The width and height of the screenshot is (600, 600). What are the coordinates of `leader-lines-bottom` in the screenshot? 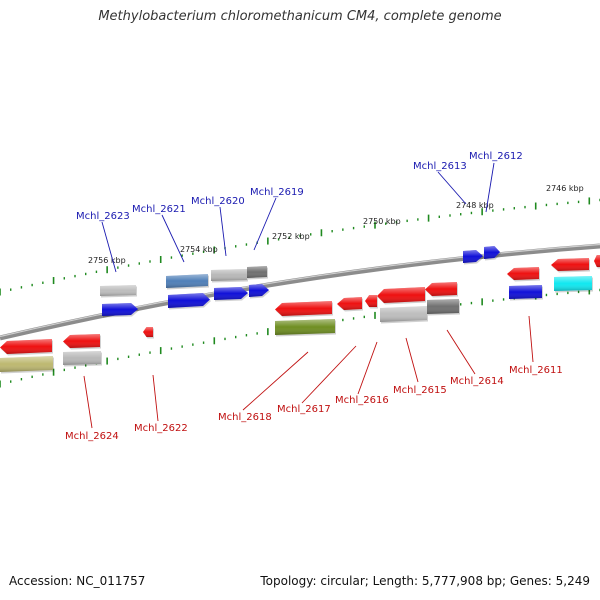 It's located at (308, 372).